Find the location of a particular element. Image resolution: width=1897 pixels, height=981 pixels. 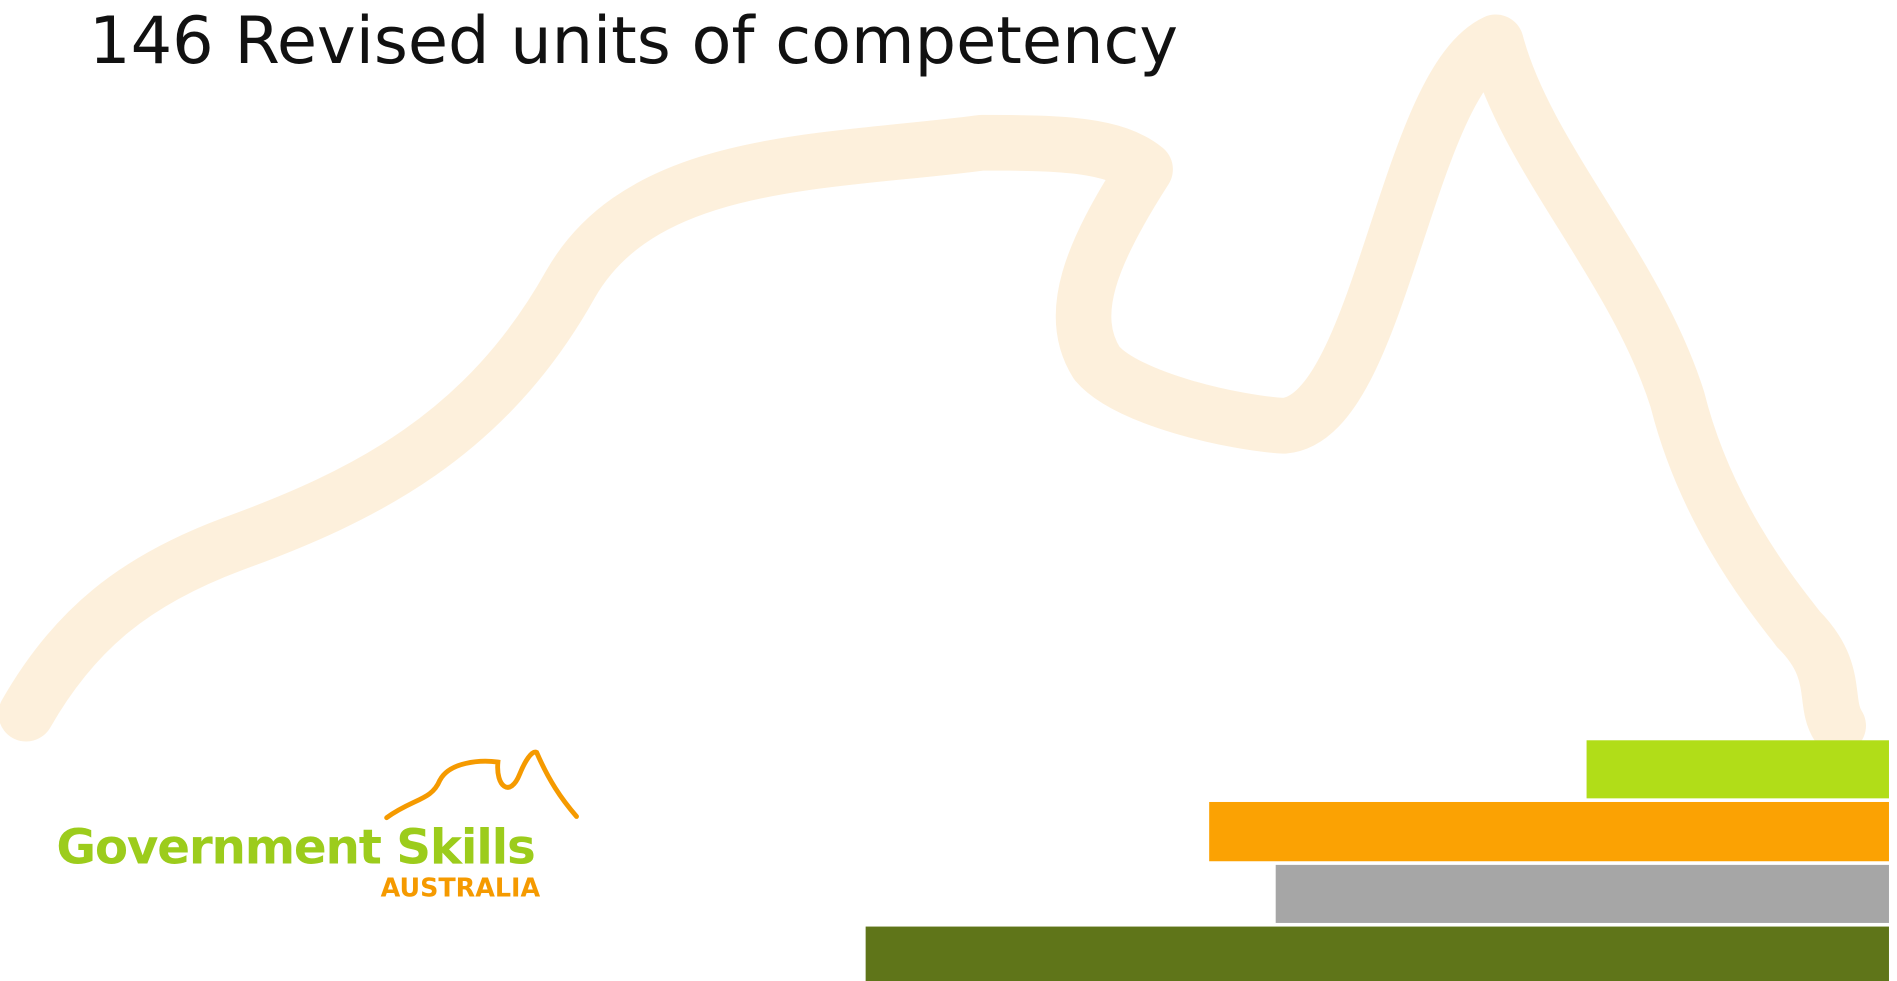

olive-bar is located at coordinates (1377, 953).